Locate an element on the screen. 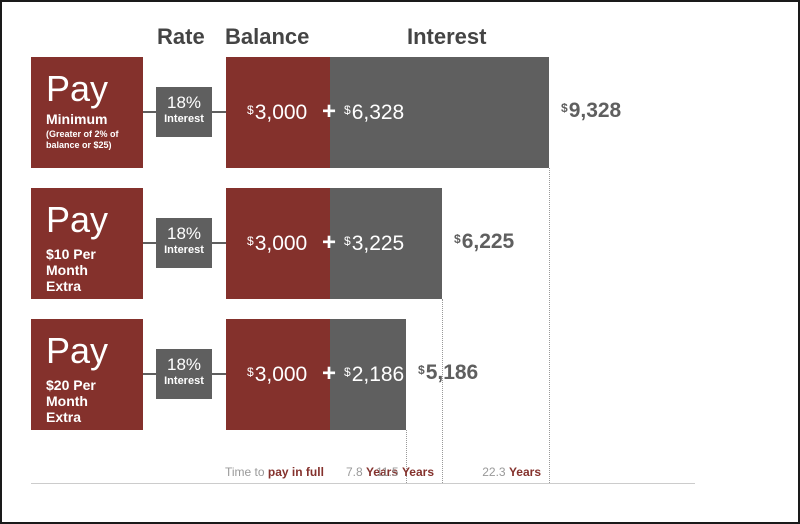  header-rate: Rate is located at coordinates (181, 36).